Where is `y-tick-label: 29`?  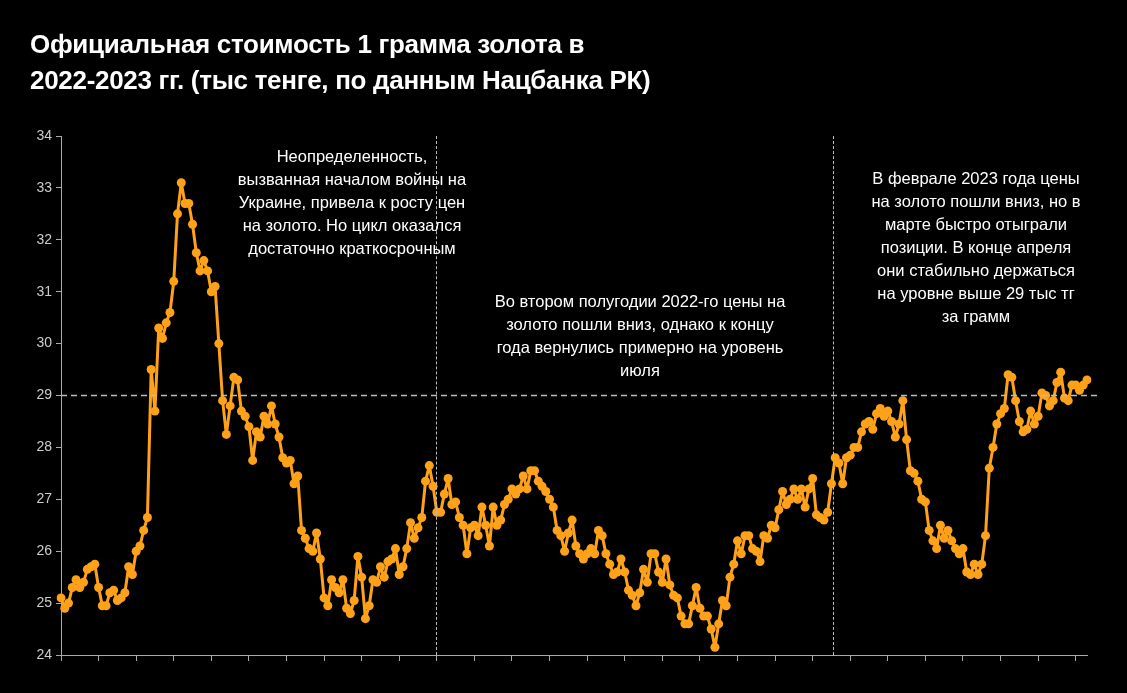
y-tick-label: 29 is located at coordinates (44, 394).